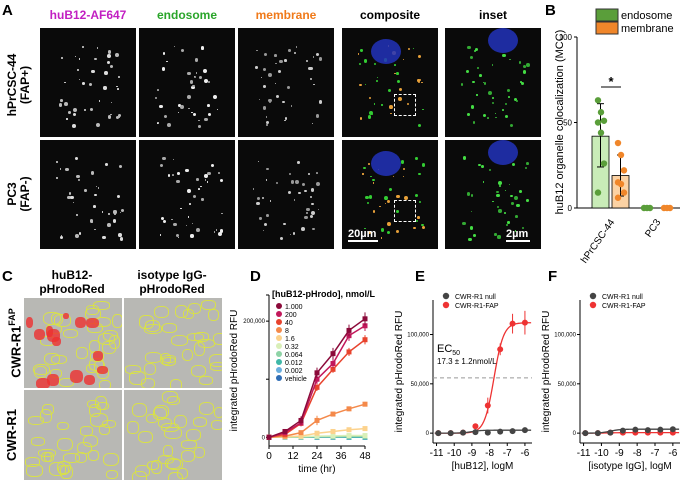 The height and width of the screenshot is (482, 680). I want to click on row-label-hprcsc44: hPrCSC-44 (FAP+), so click(19, 85).